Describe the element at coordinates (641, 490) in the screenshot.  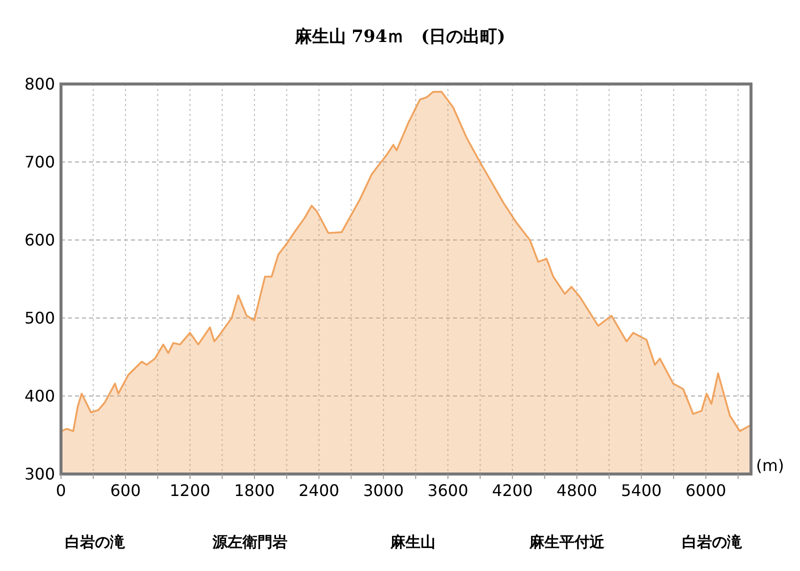
I see `x-tick-label: 5400` at that location.